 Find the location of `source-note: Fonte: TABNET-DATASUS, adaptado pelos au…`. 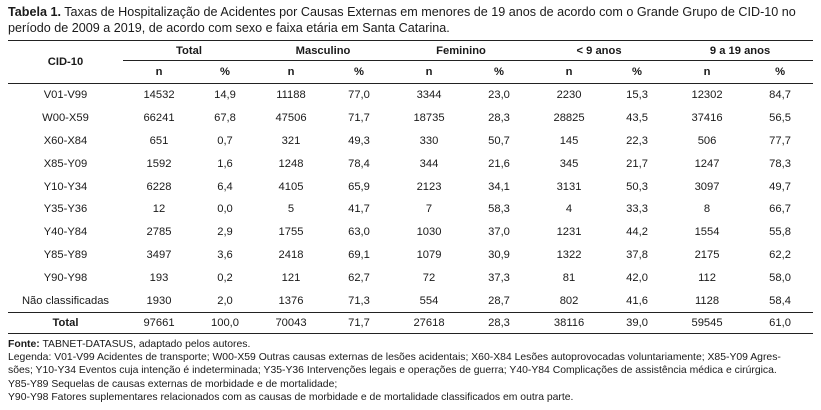

source-note: Fonte: TABNET-DATASUS, adaptado pelos au… is located at coordinates (410, 344).